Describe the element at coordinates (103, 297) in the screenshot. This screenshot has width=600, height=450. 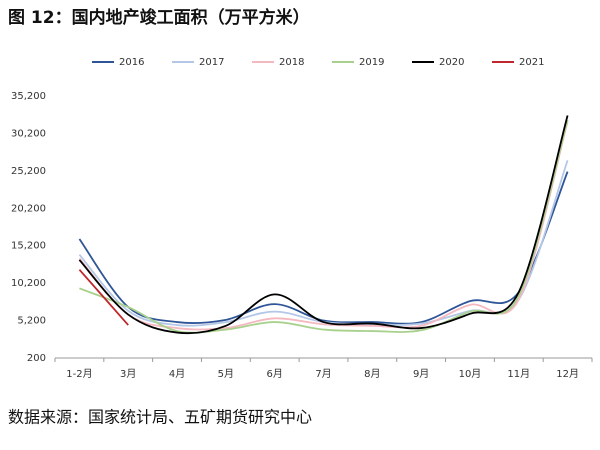
I see `line` at that location.